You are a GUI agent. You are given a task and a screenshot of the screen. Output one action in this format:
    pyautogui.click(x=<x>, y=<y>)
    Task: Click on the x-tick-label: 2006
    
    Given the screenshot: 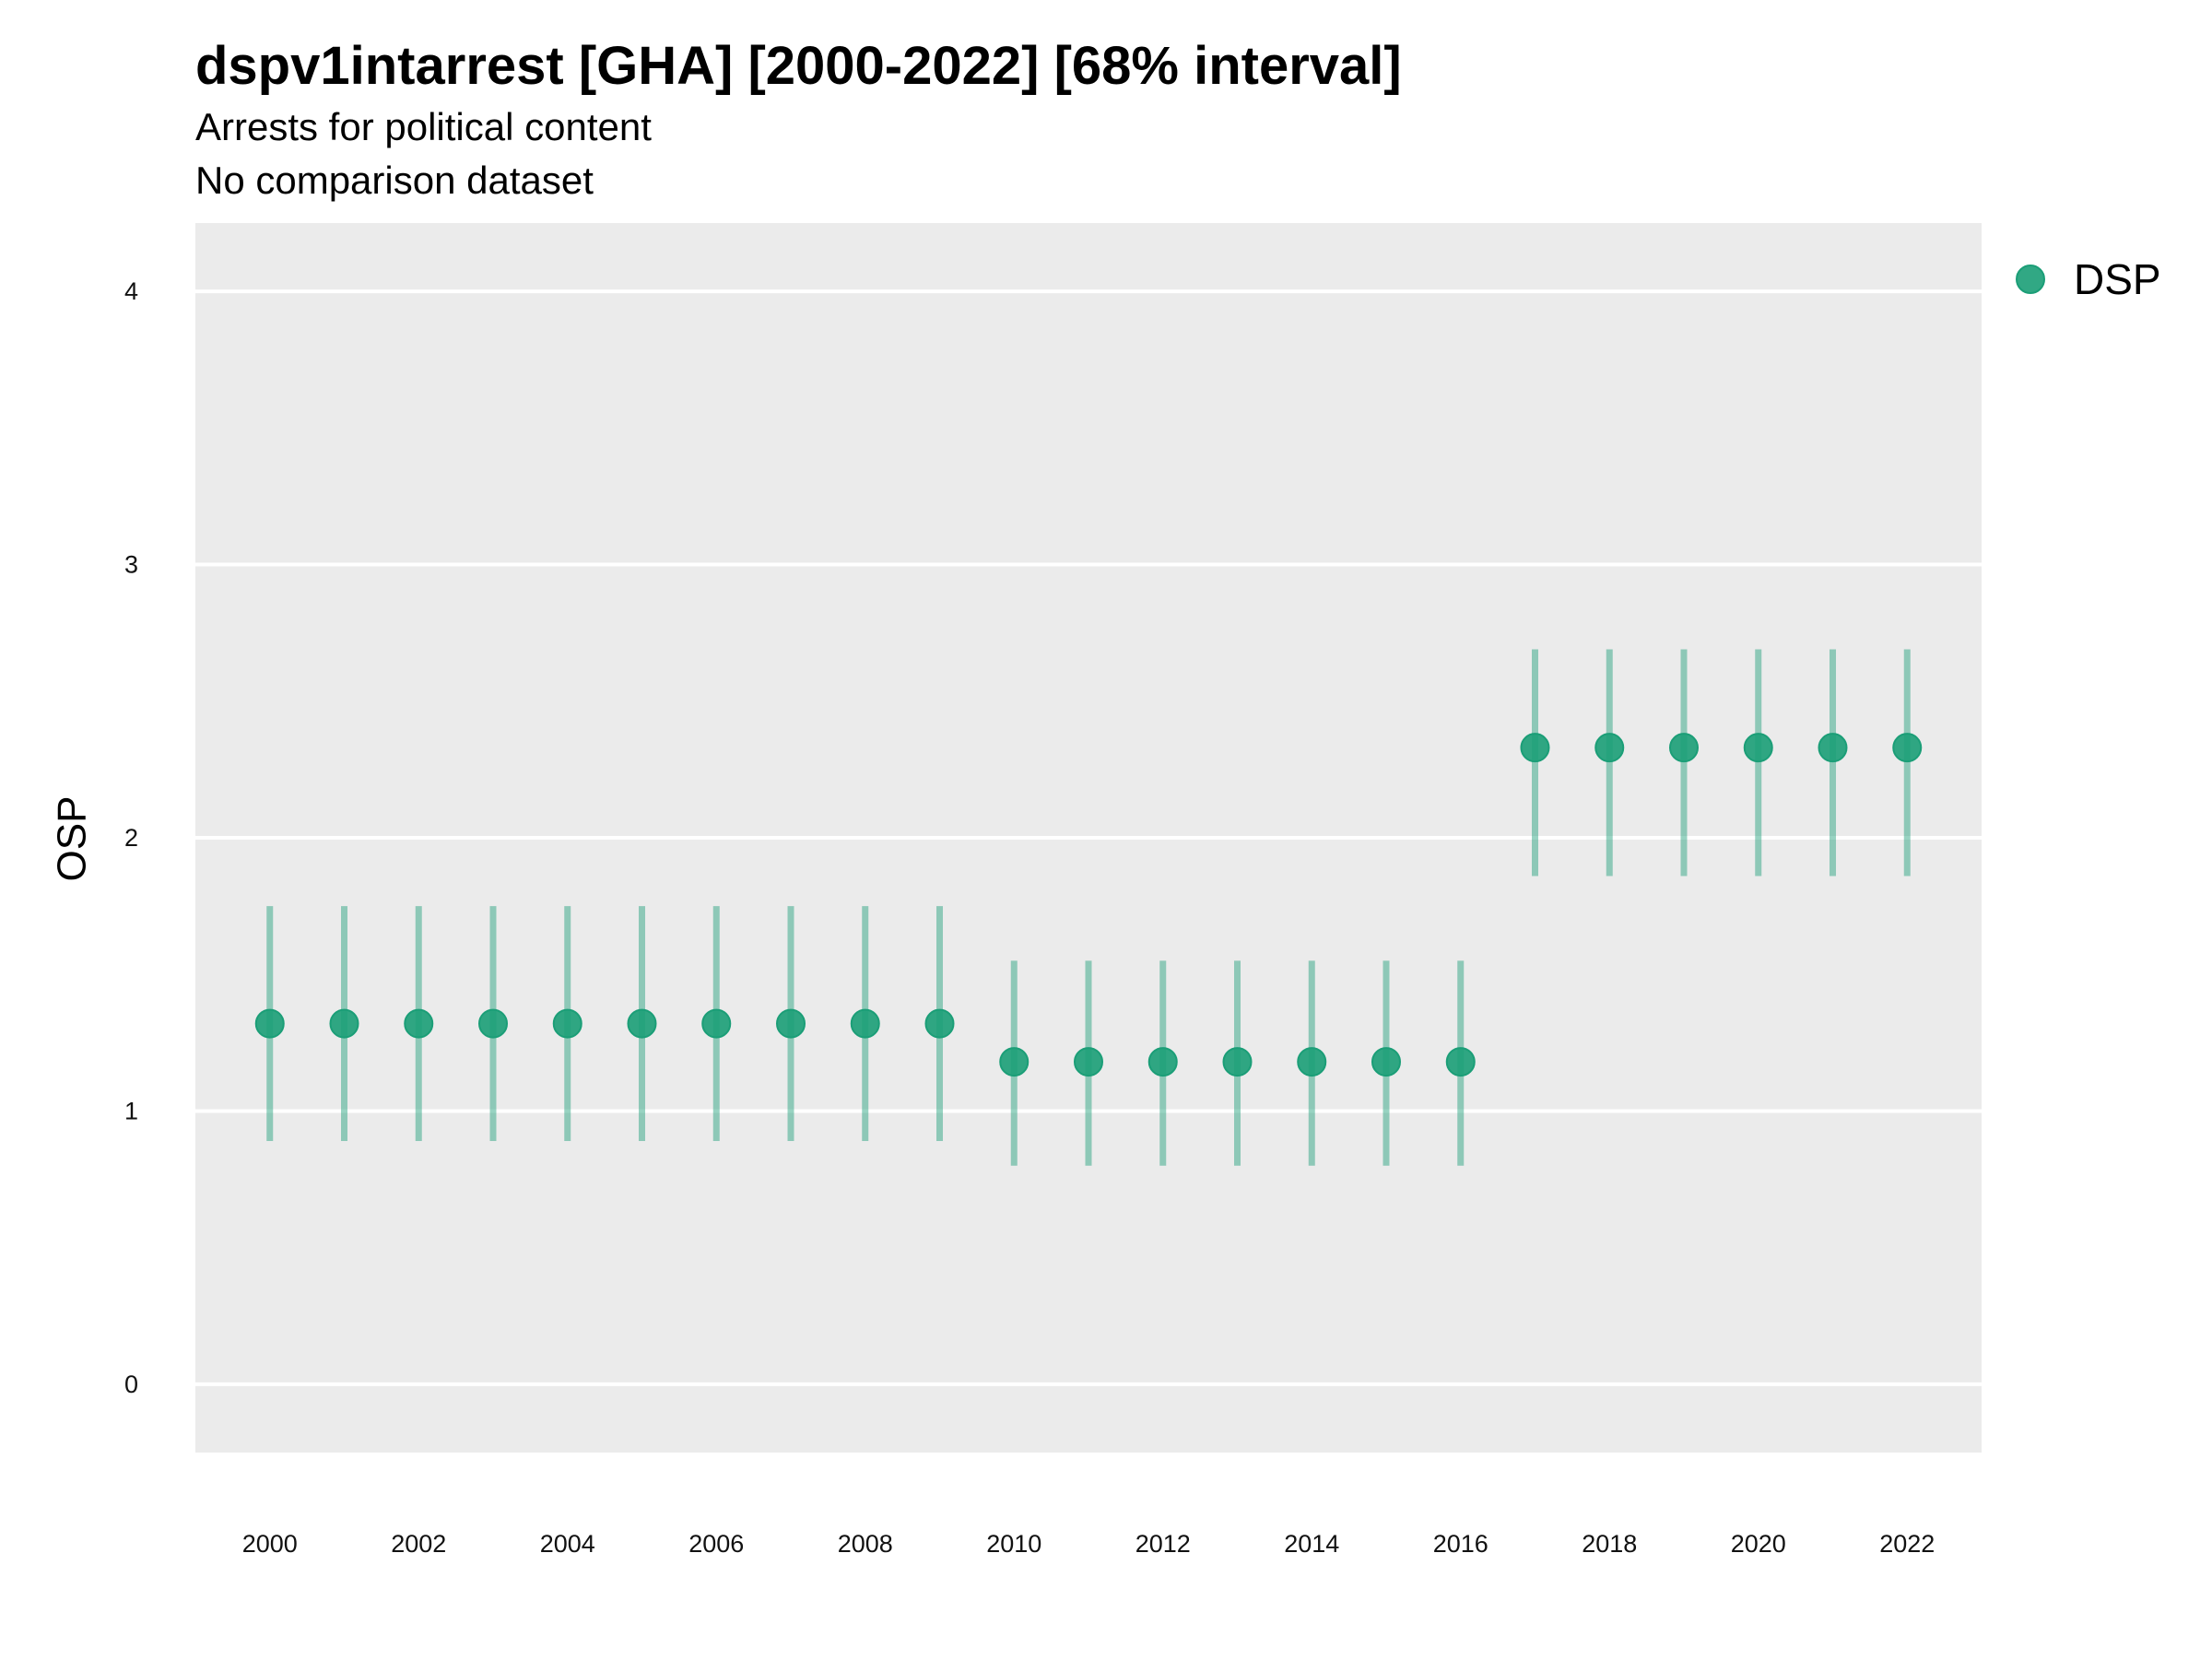 What is the action you would take?
    pyautogui.click(x=716, y=1544)
    